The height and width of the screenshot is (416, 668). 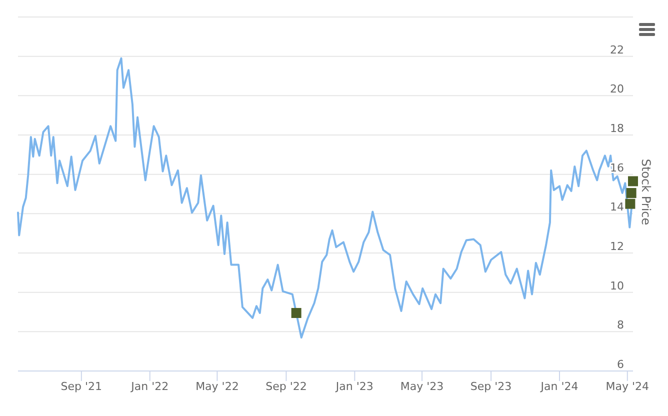 What do you see at coordinates (149, 386) in the screenshot?
I see `x-tick-label: Jan '22` at bounding box center [149, 386].